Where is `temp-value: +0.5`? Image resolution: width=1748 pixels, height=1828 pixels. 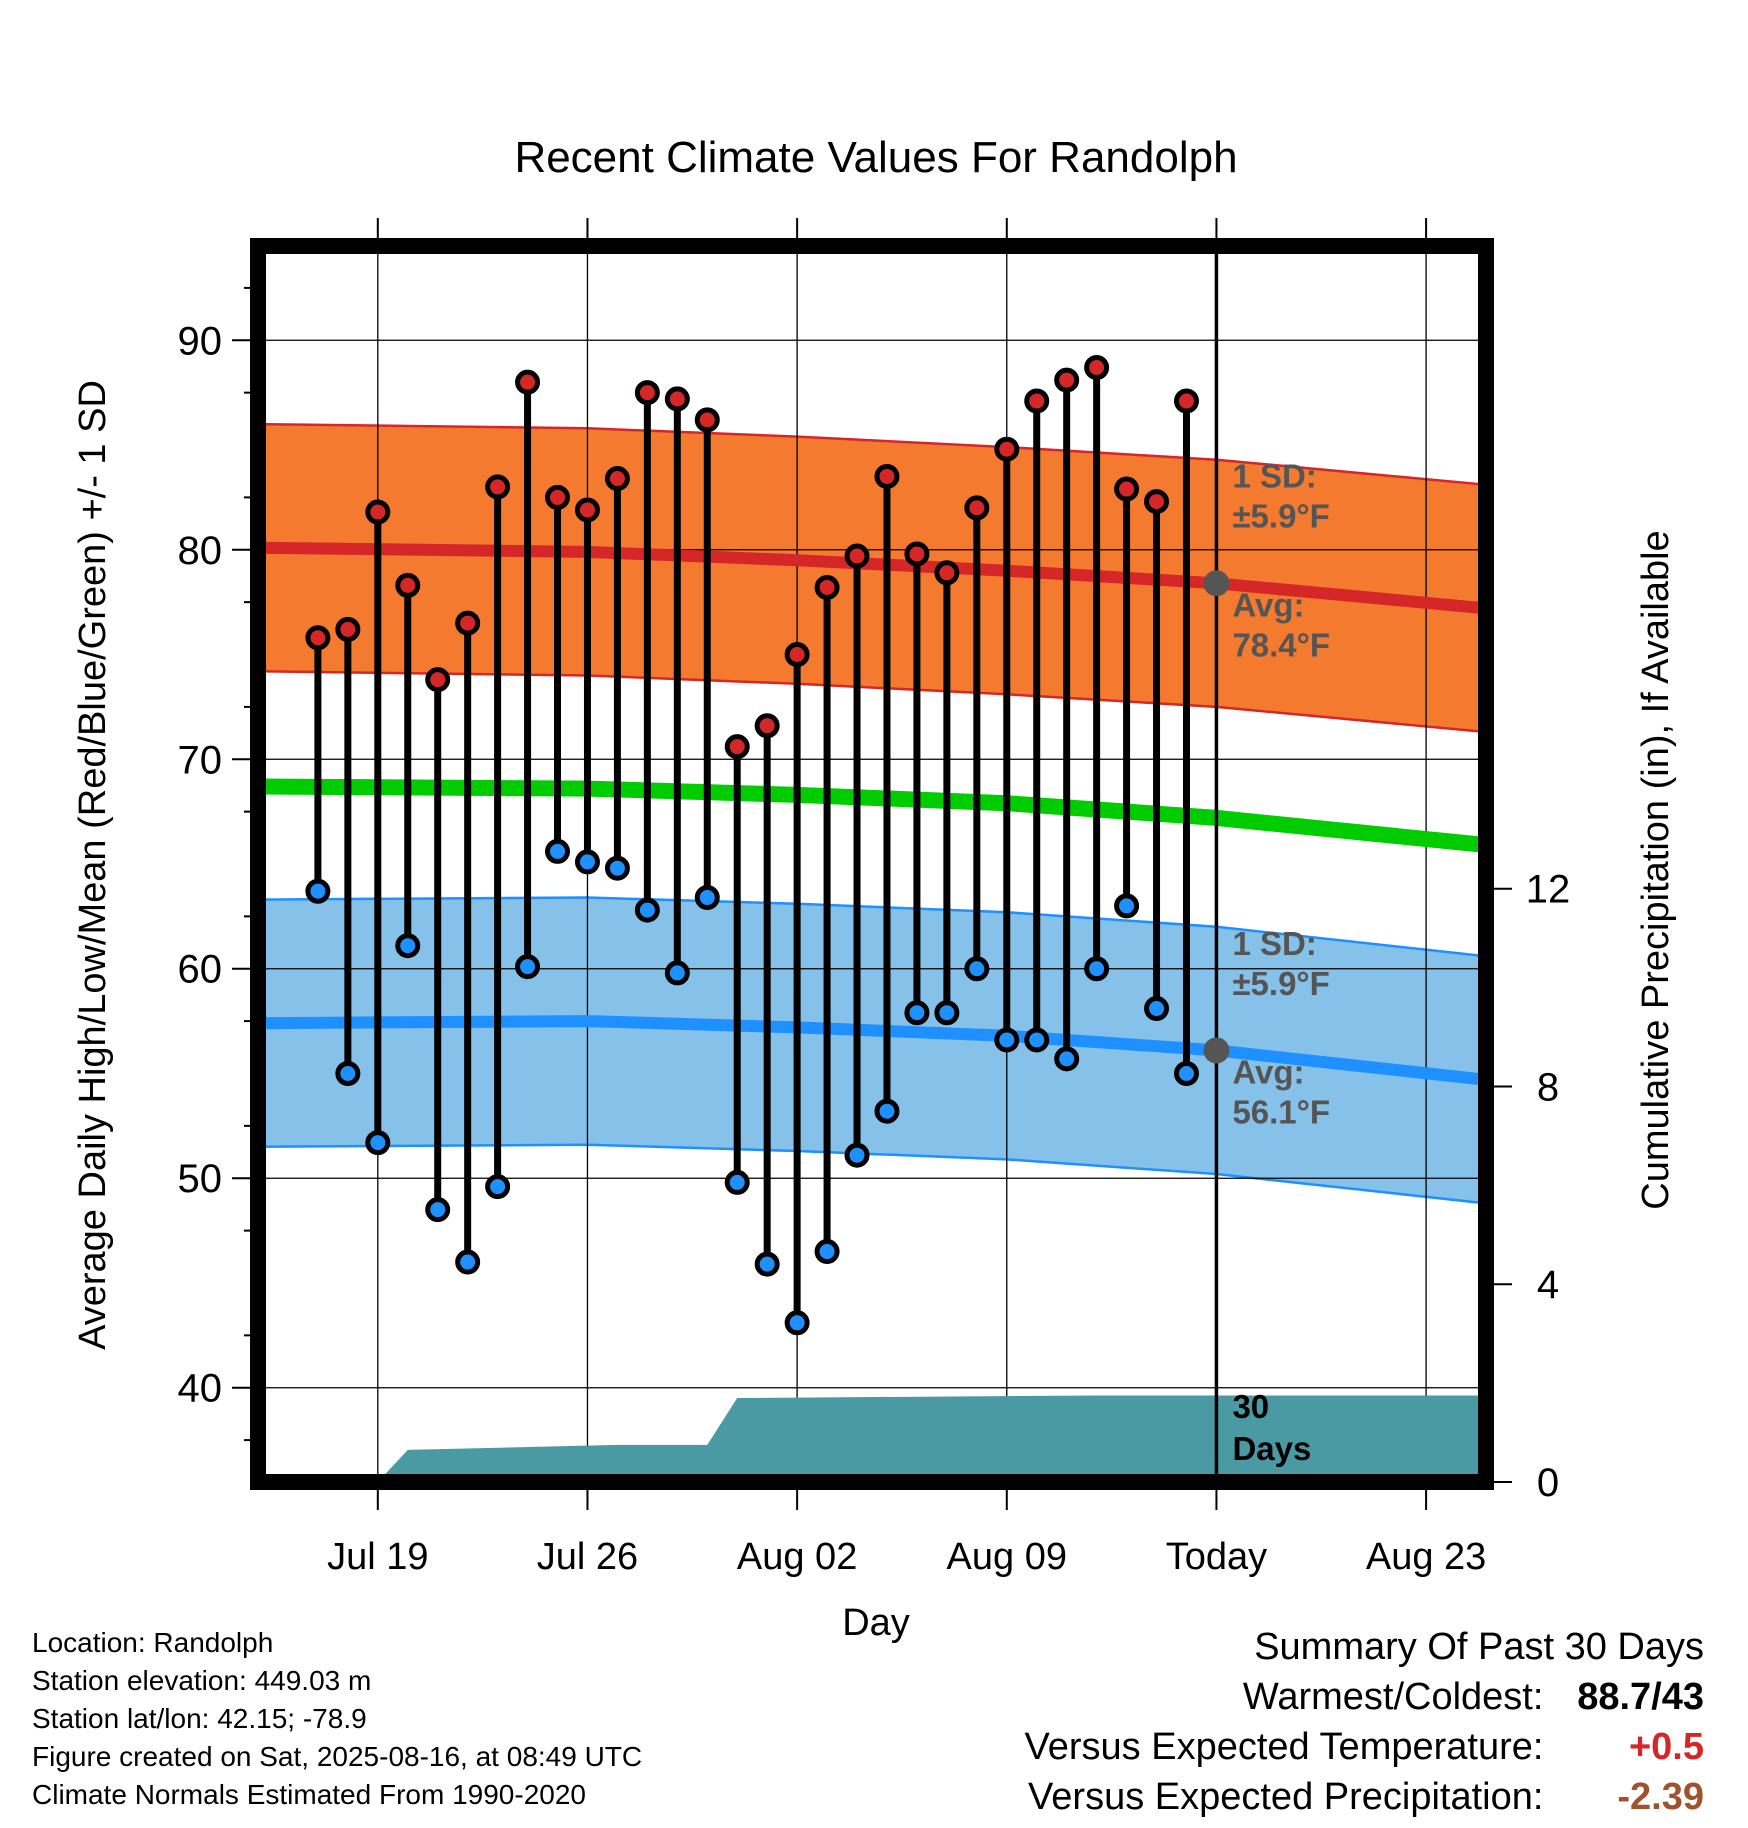
temp-value: +0.5 is located at coordinates (1666, 1747).